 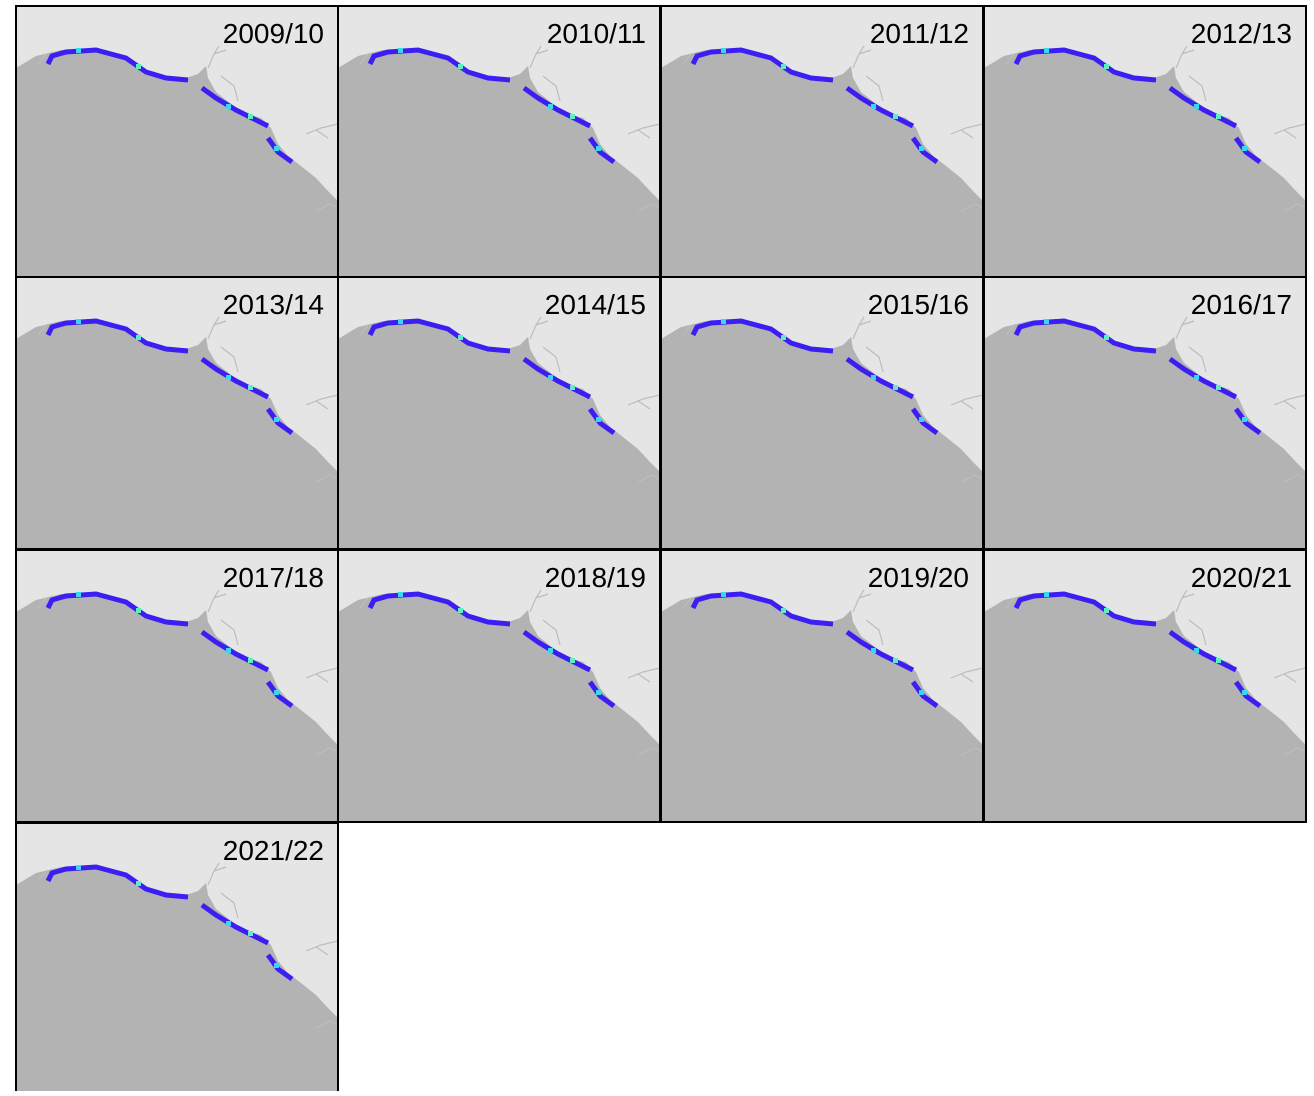 What do you see at coordinates (919, 33) in the screenshot?
I see `panel-label: 2011/12` at bounding box center [919, 33].